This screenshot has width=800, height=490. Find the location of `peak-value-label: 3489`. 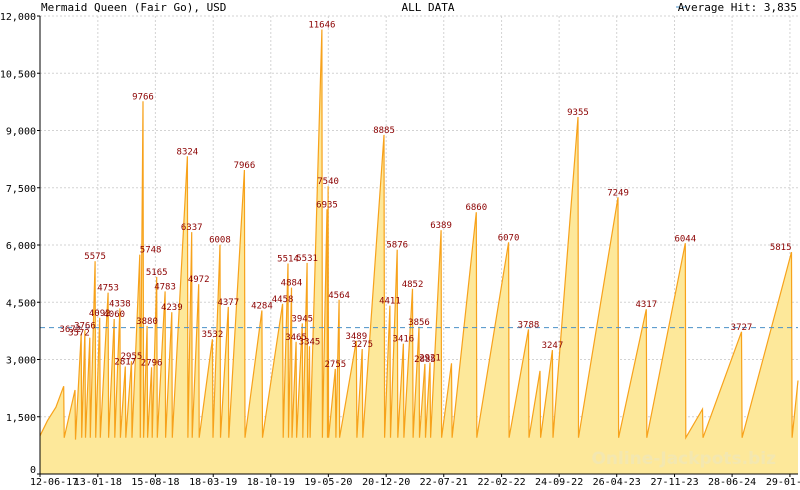

peak-value-label: 3489 is located at coordinates (356, 337).